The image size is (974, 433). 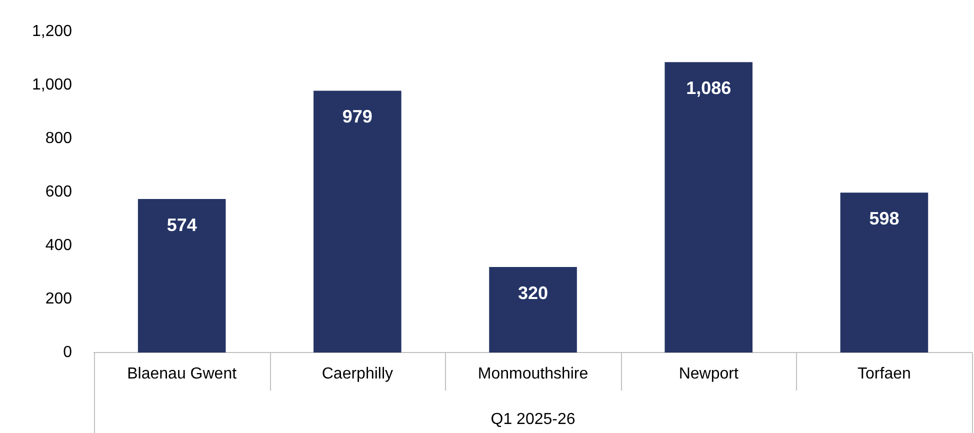 What do you see at coordinates (709, 88) in the screenshot?
I see `data-label: 1,086` at bounding box center [709, 88].